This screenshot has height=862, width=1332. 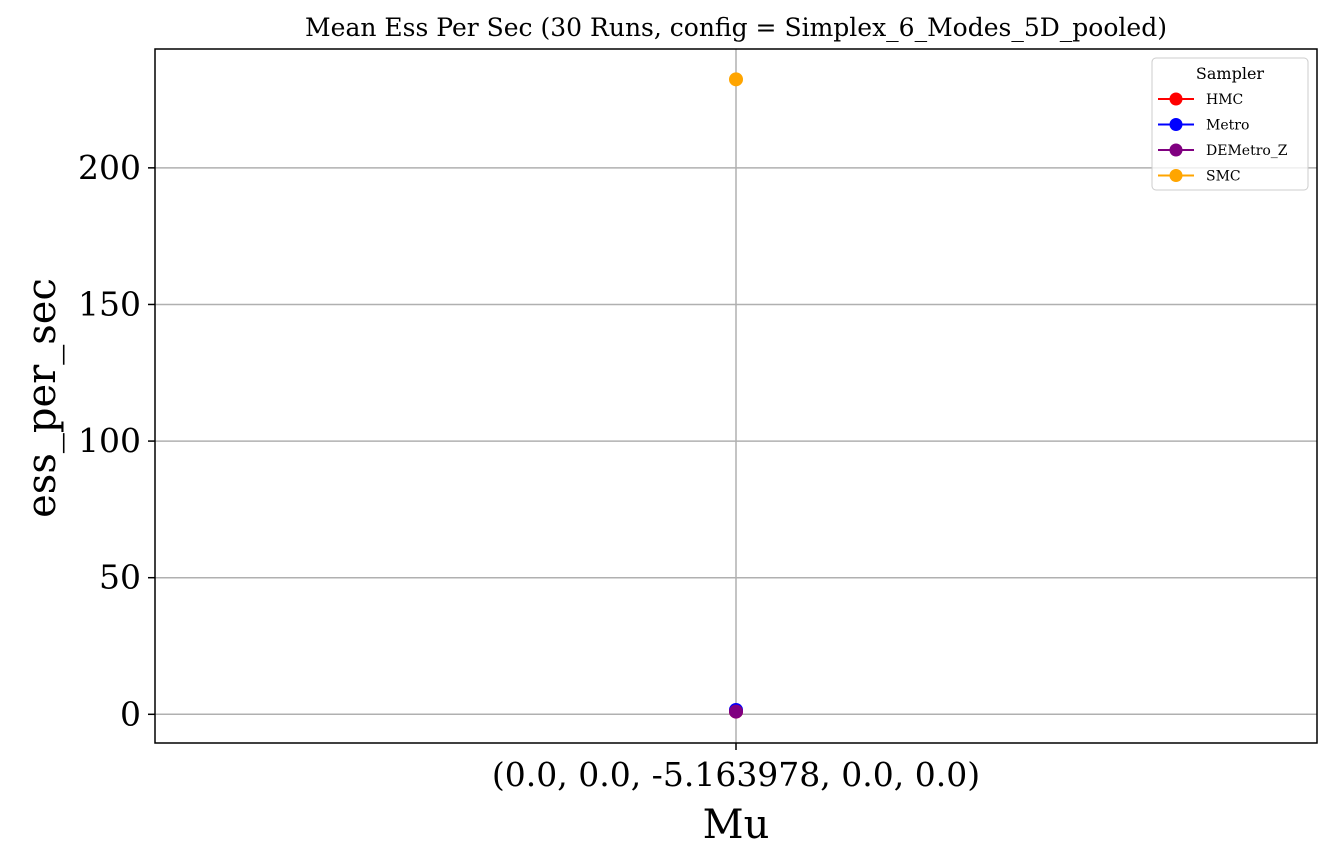 I want to click on y-tick-label: 0, so click(x=130, y=713).